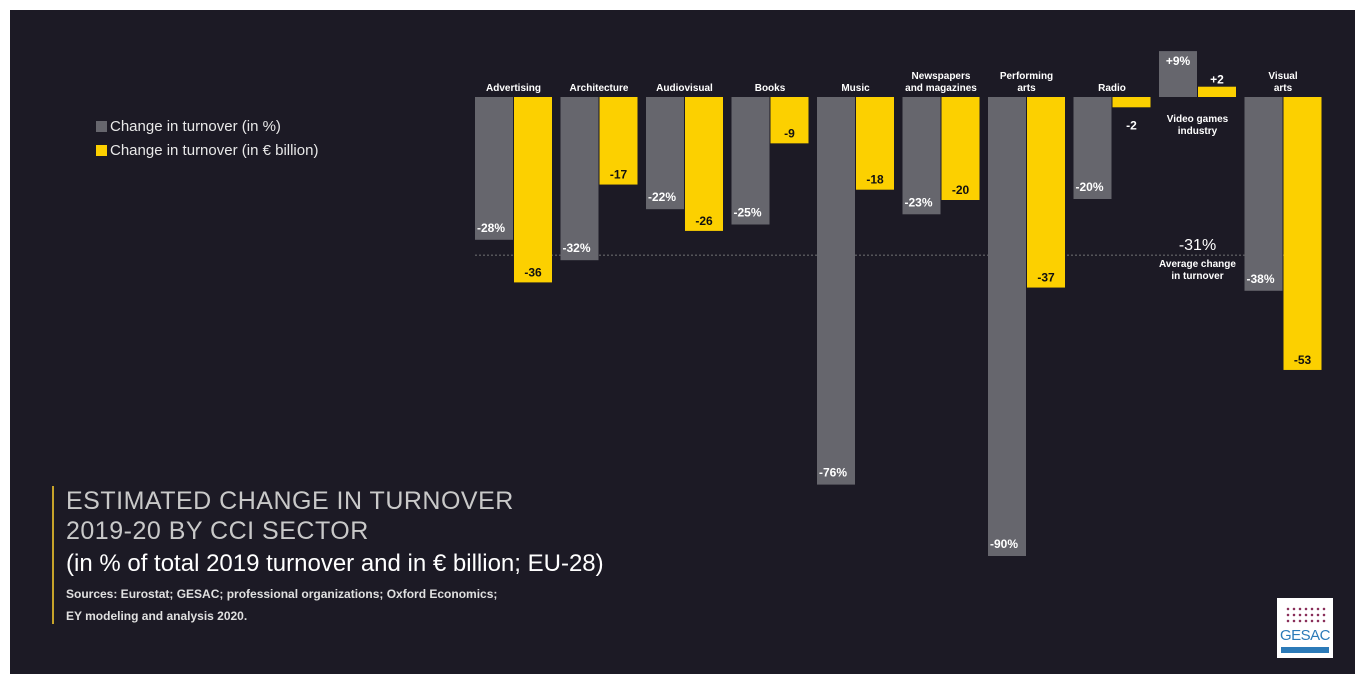  I want to click on label-eur-books: -9, so click(789, 133).